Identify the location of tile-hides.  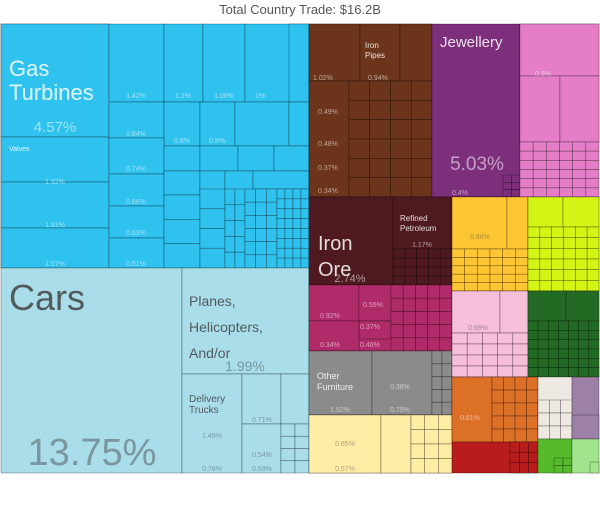
(594, 467).